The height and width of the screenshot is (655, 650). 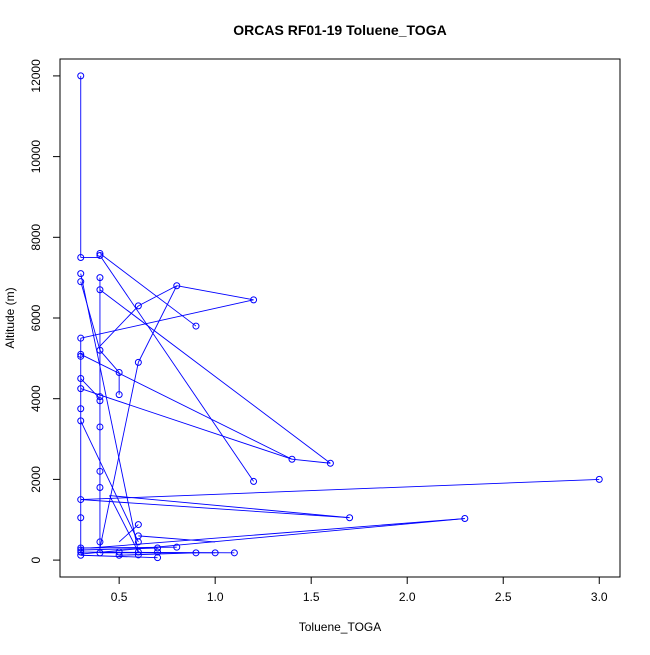 What do you see at coordinates (45, 311) in the screenshot?
I see `y-axis: 0 2000 4000 6000 8000 10000 12000` at bounding box center [45, 311].